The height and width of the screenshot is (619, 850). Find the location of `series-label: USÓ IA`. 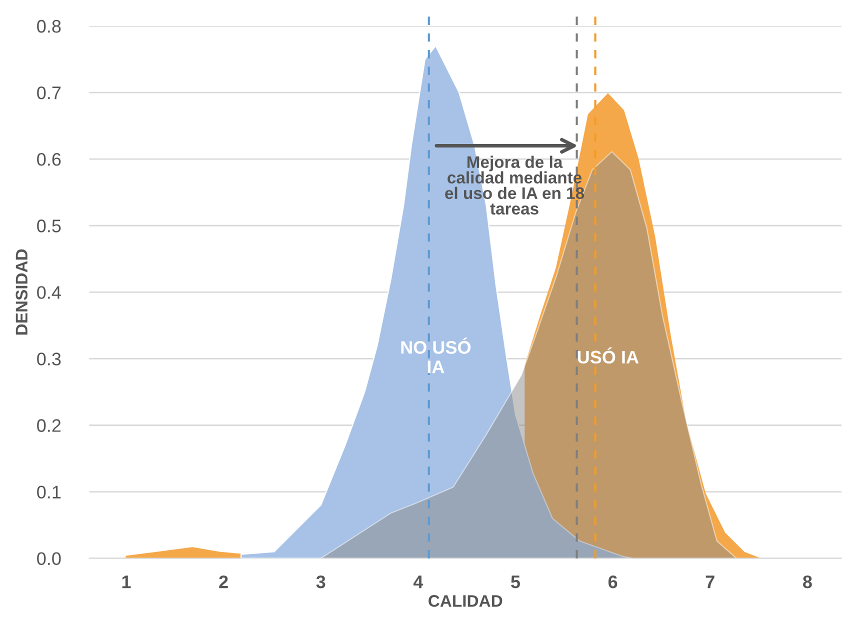

series-label: USÓ IA is located at coordinates (608, 355).